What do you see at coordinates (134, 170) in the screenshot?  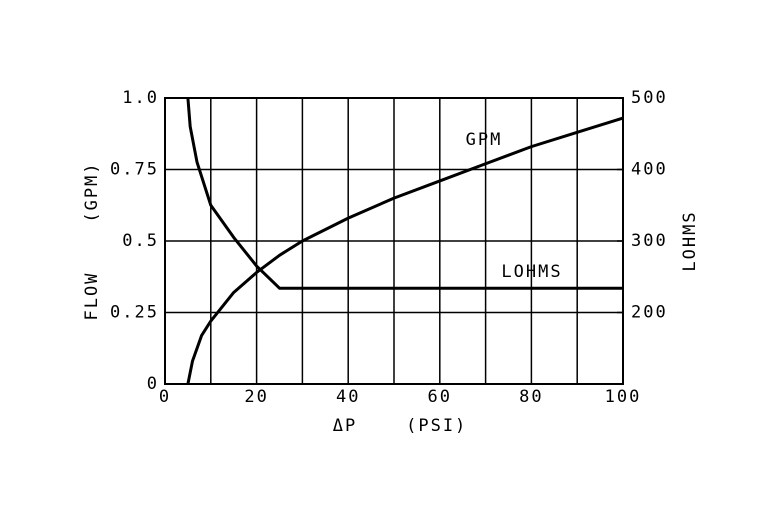 I see `y-tick-label: 0.75` at bounding box center [134, 170].